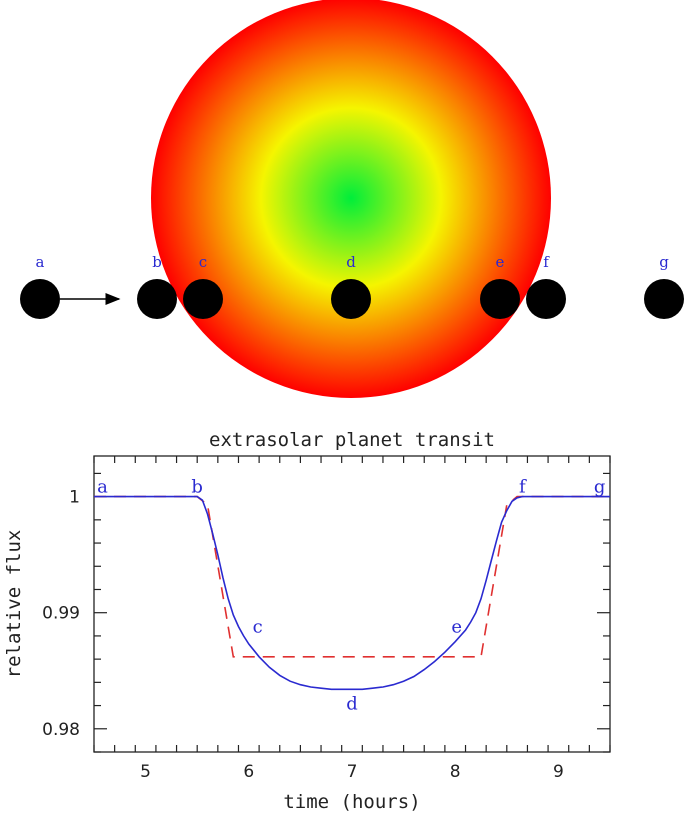 The image size is (685, 815). I want to click on planet-label-f: f, so click(546, 262).